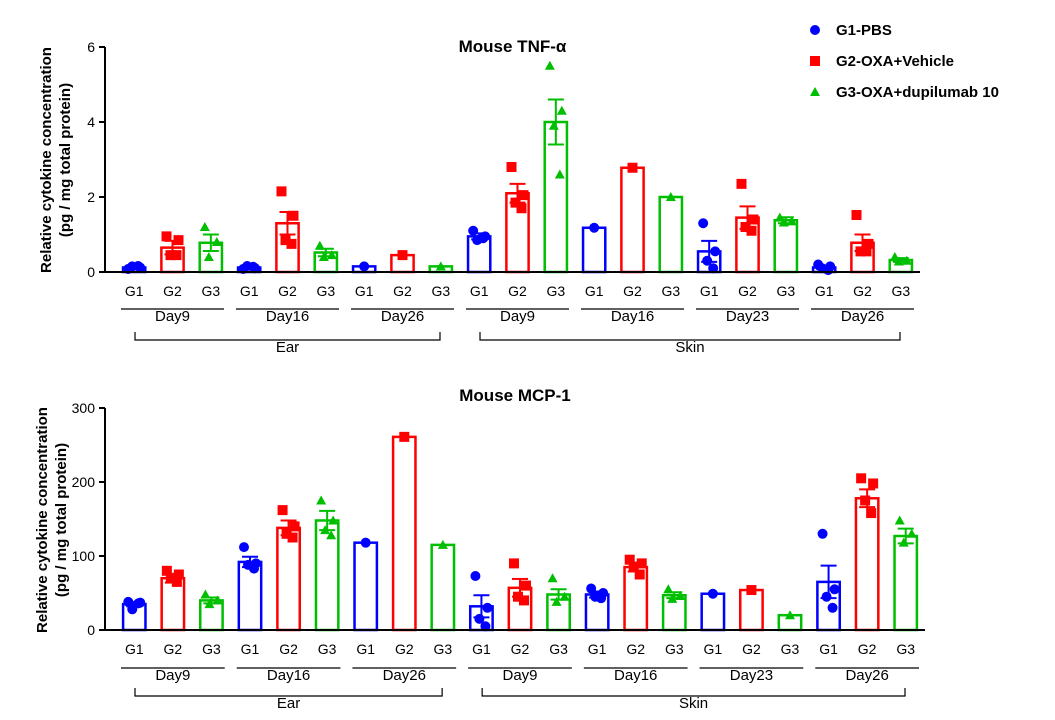 Image resolution: width=1055 pixels, height=720 pixels. What do you see at coordinates (815, 61) in the screenshot?
I see `legend-marker-g2` at bounding box center [815, 61].